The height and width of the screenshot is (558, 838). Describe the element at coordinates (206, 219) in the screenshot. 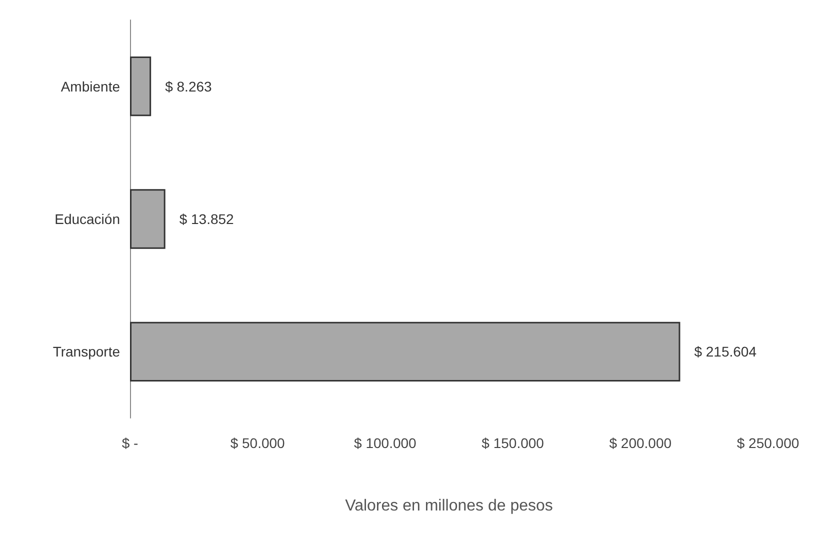

I see `data-label: $ 13.852` at that location.